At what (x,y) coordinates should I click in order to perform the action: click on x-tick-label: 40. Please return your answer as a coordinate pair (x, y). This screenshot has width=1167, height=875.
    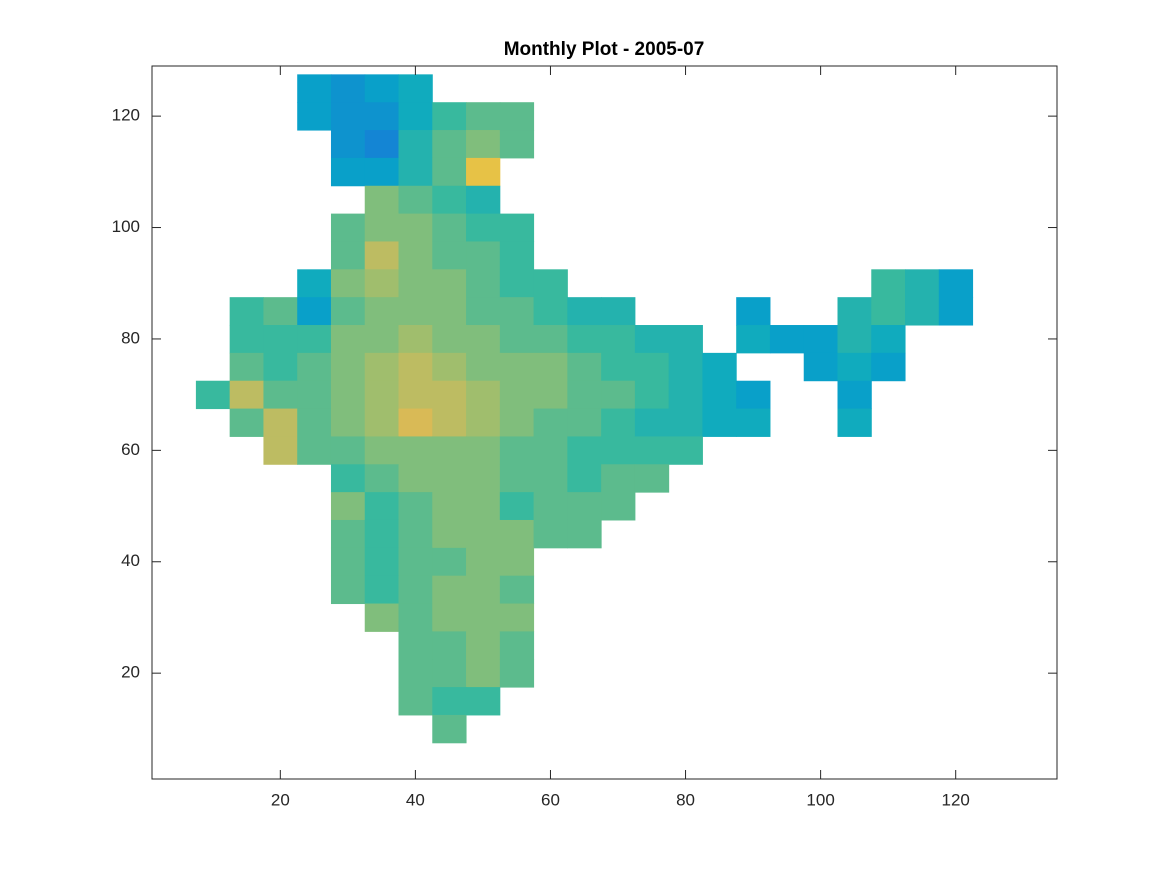
    Looking at the image, I should click on (415, 799).